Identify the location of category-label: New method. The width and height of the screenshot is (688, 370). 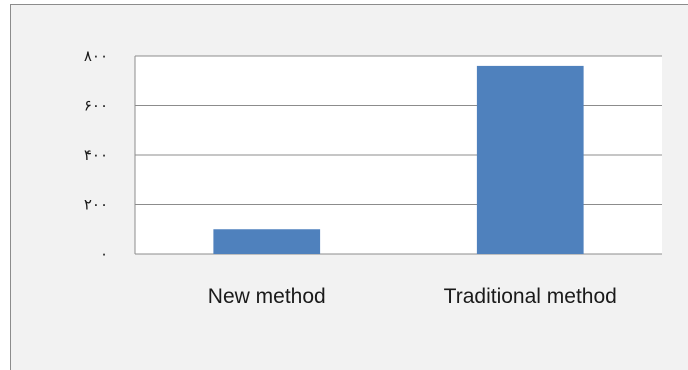
(267, 296).